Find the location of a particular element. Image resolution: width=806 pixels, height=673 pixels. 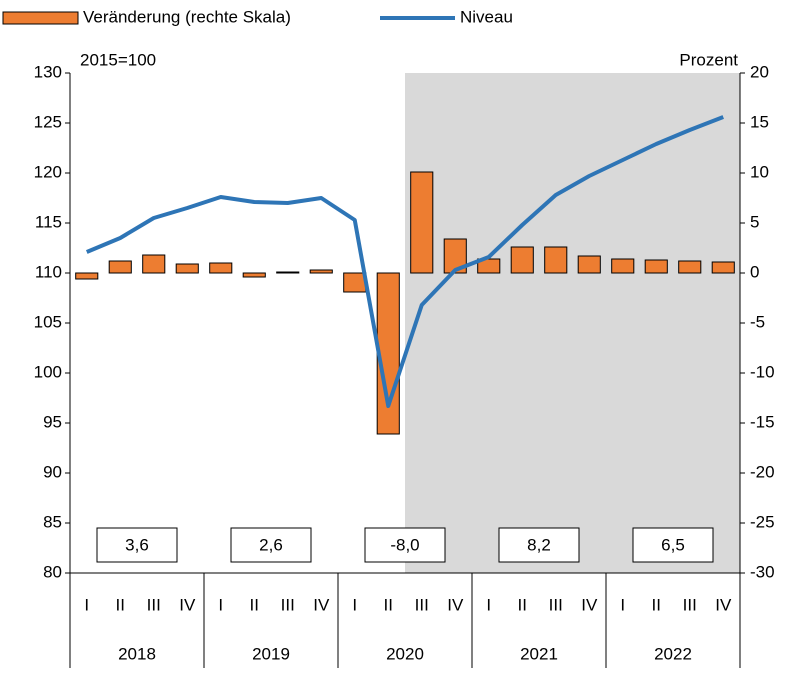

y2-tick-label: -5 is located at coordinates (757, 321).